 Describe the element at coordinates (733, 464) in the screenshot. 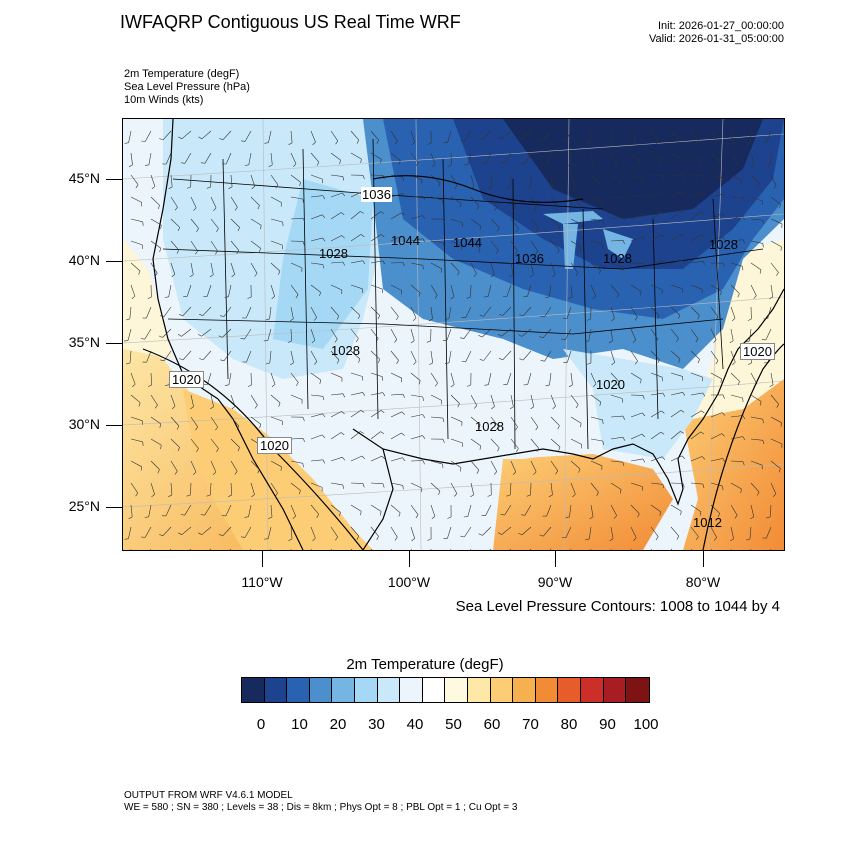

I see `atlantic-warm-region` at that location.